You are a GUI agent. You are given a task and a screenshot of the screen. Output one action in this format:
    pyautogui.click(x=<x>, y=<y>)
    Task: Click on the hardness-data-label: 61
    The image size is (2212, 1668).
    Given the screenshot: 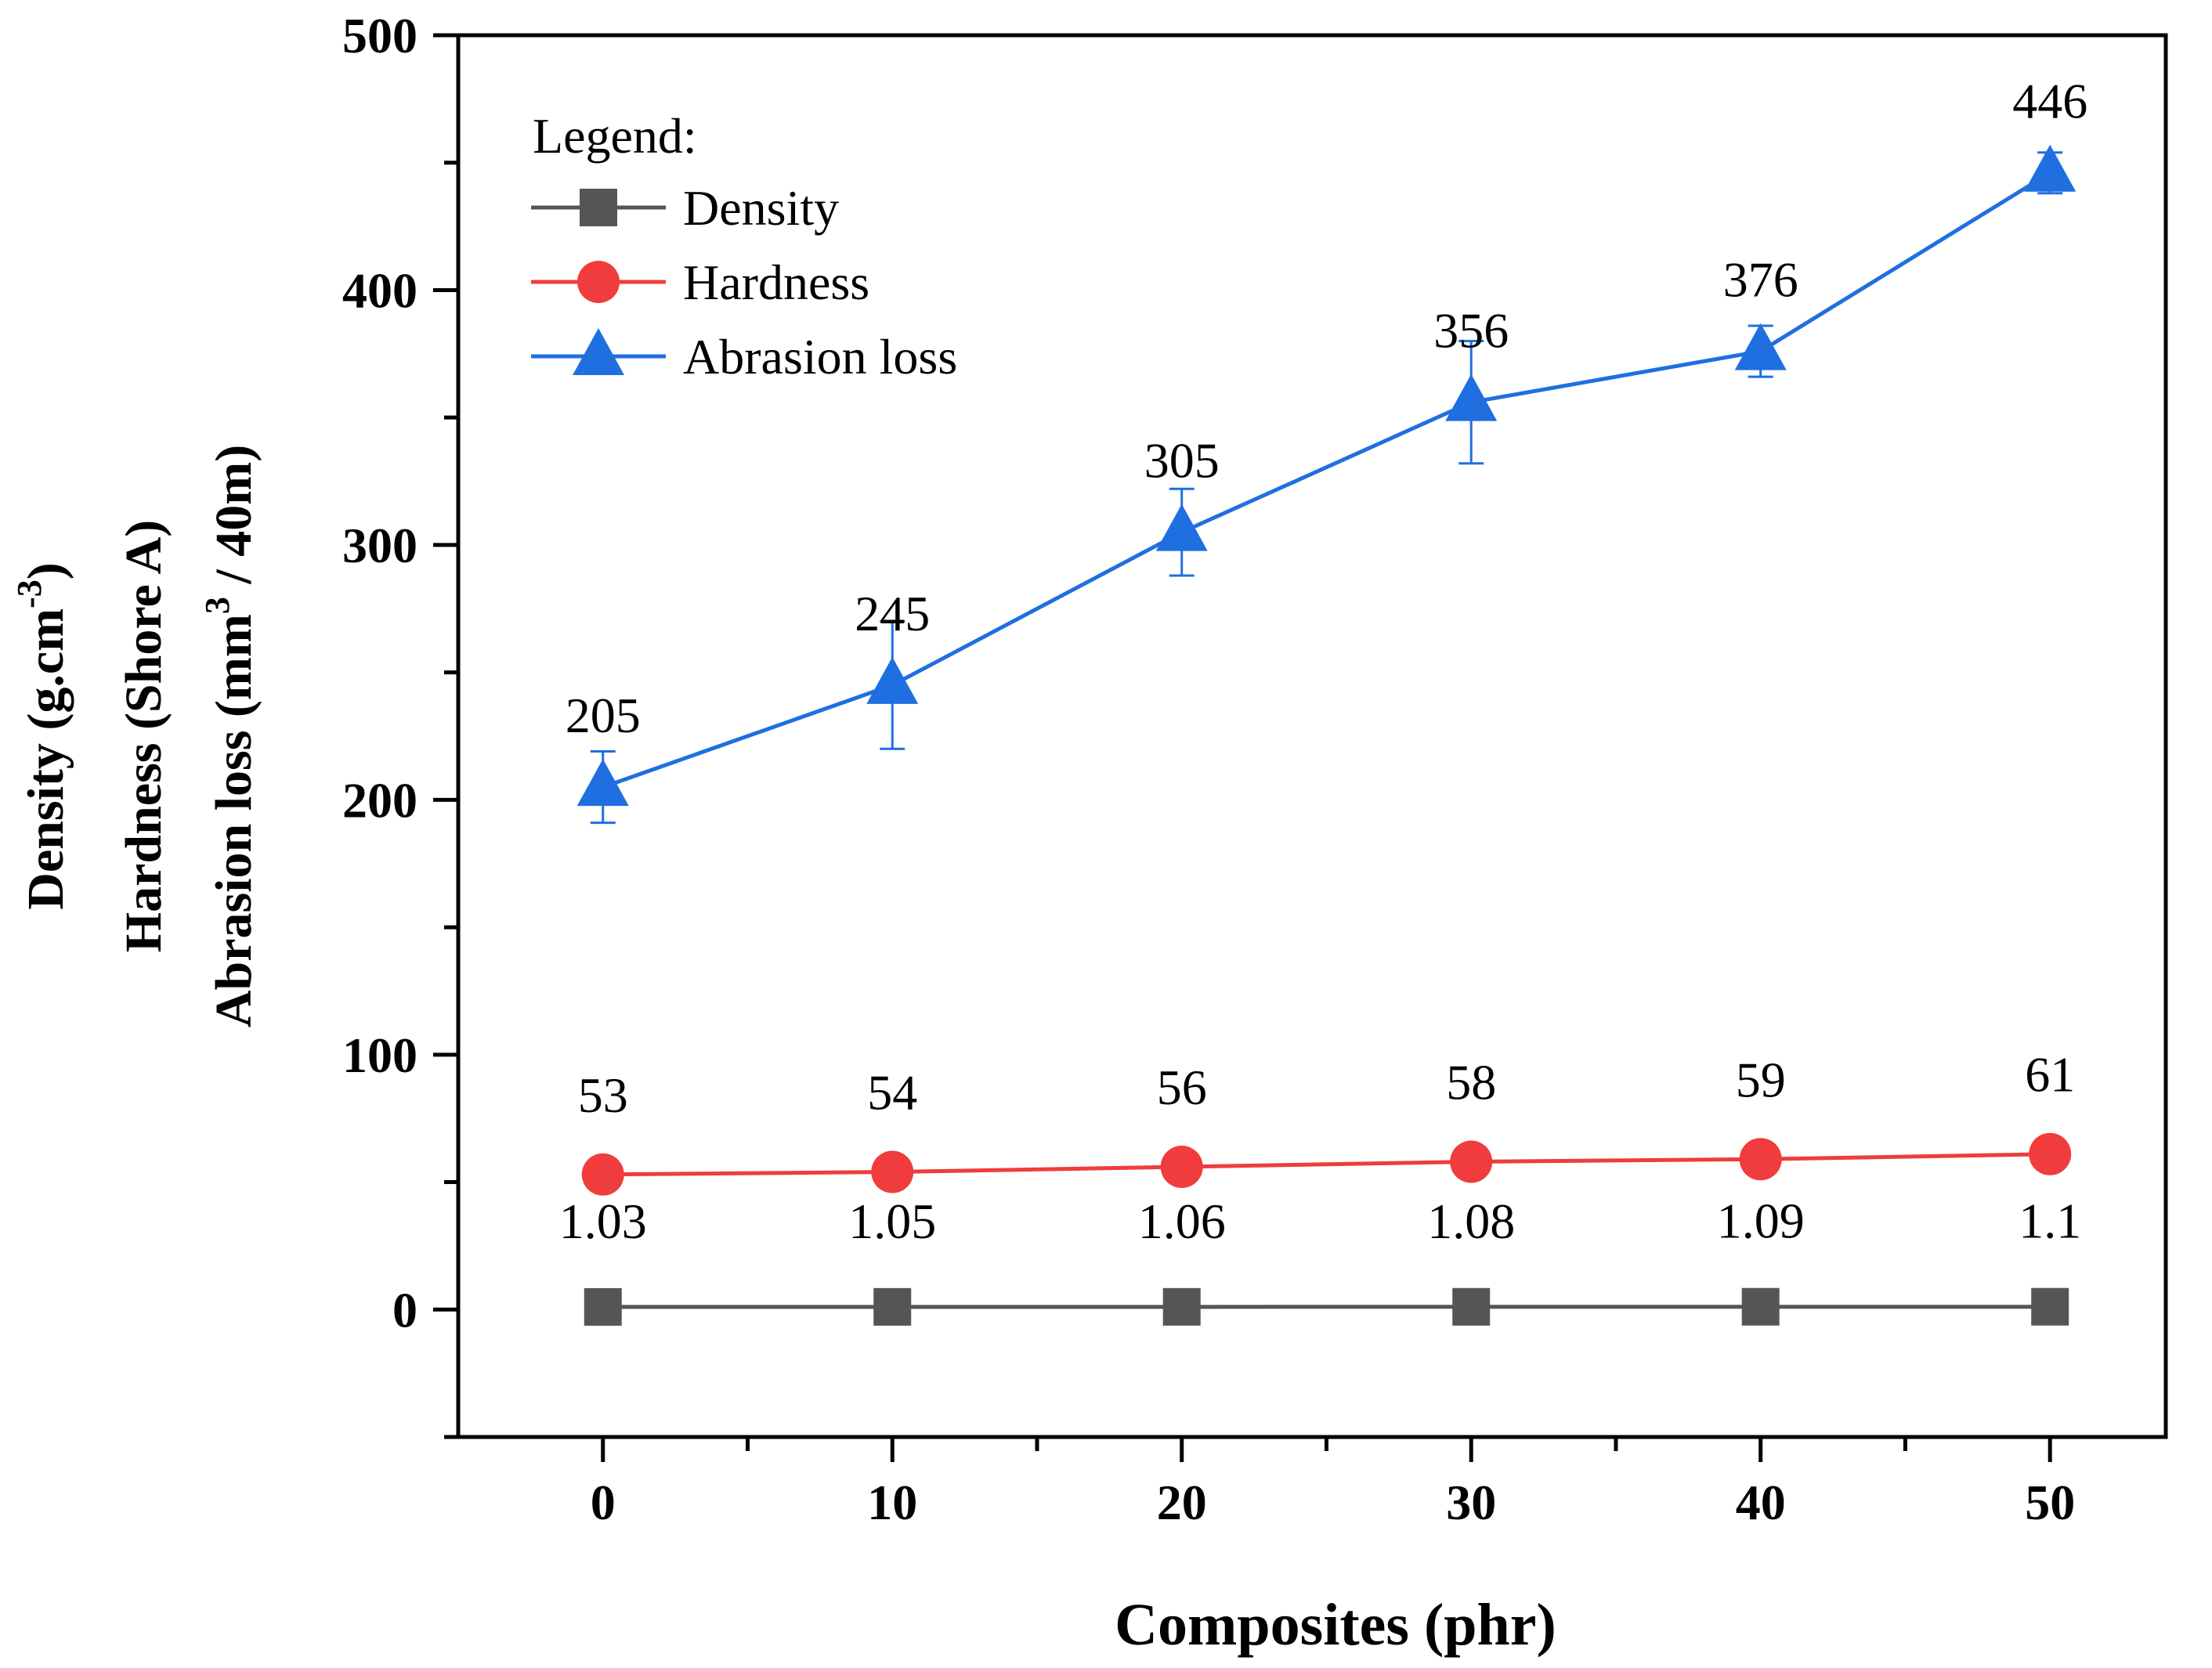 What is the action you would take?
    pyautogui.click(x=2050, y=1075)
    